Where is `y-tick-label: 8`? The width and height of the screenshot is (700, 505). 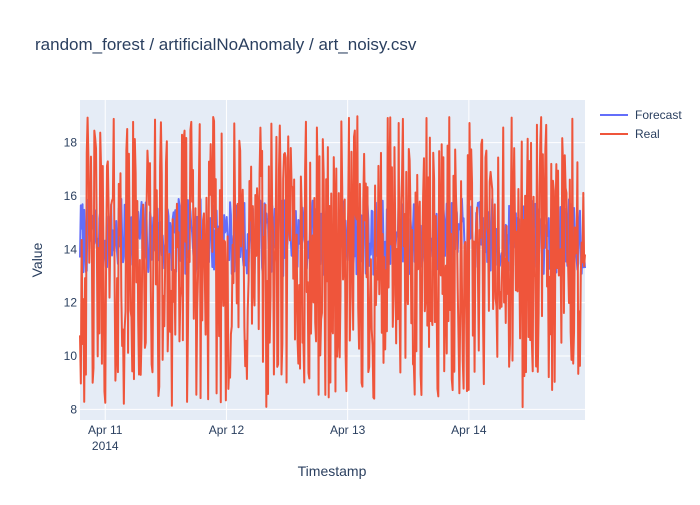 y-tick-label: 8 is located at coordinates (73, 409).